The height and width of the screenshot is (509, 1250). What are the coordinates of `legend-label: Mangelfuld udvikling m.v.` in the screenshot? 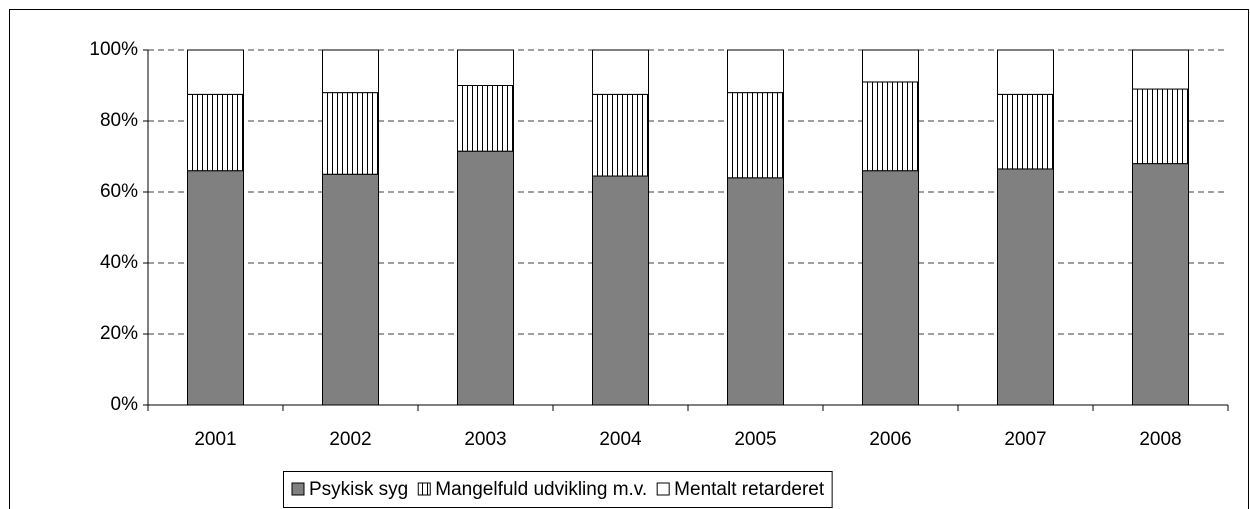 It's located at (541, 489).